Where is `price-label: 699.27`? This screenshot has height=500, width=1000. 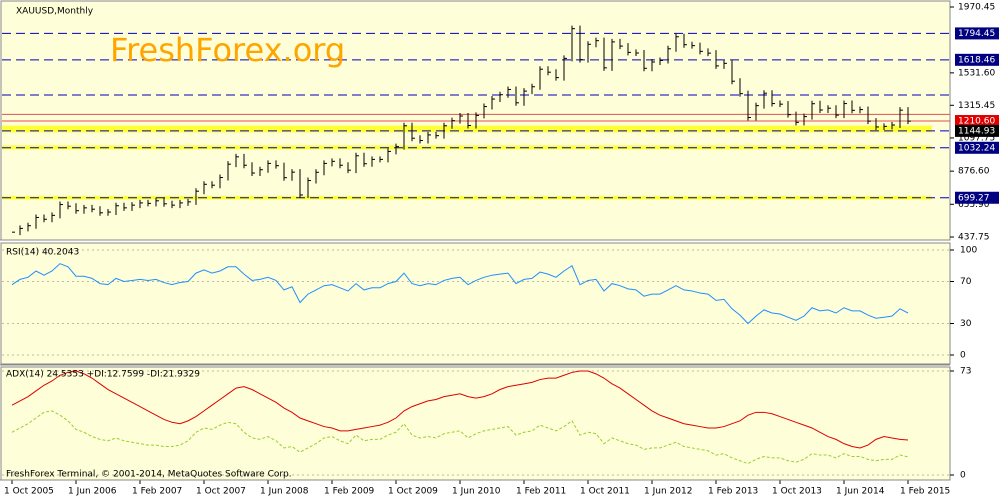
price-label: 699.27 is located at coordinates (974, 198).